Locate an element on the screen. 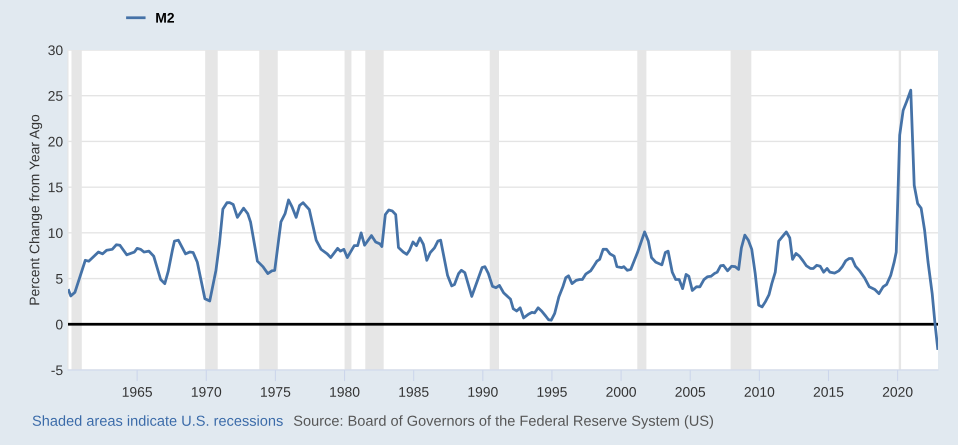 The height and width of the screenshot is (445, 958). y-tick-label: -5 is located at coordinates (57, 370).